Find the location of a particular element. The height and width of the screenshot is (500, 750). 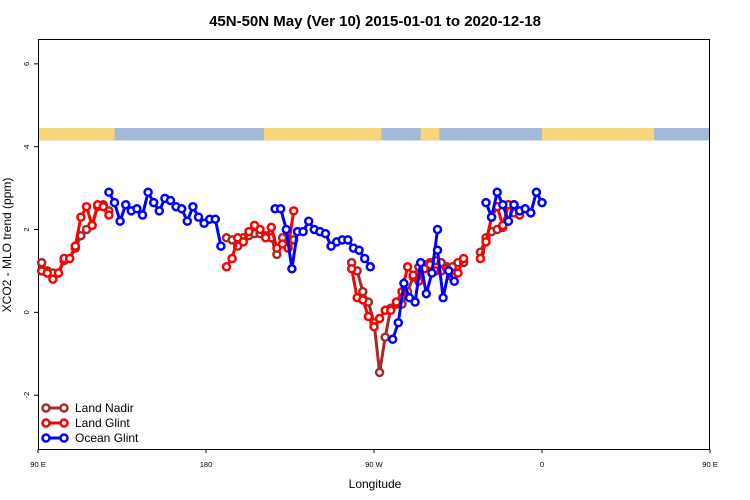

x-axis-label: Longitude is located at coordinates (375, 484).